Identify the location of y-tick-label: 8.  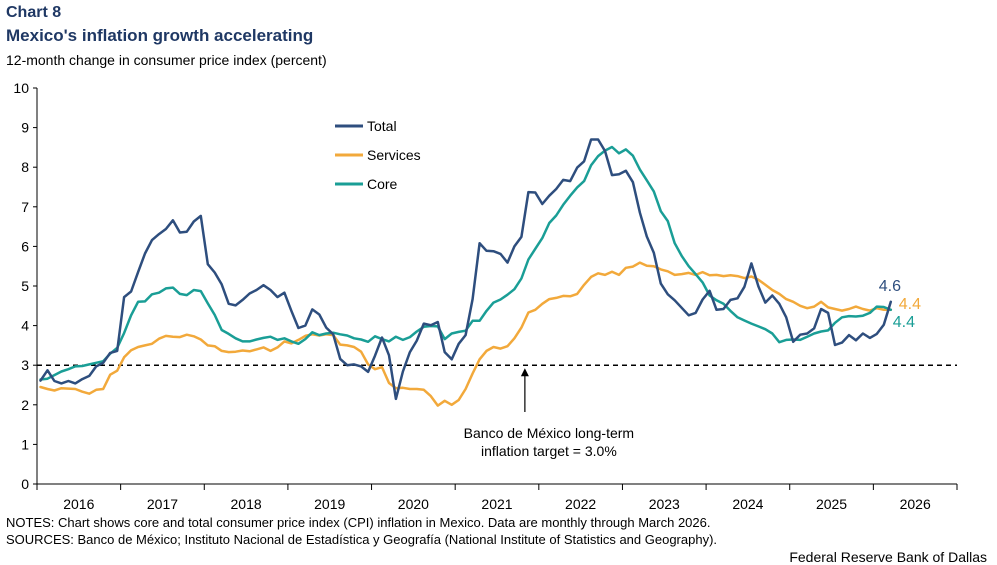
(25, 167).